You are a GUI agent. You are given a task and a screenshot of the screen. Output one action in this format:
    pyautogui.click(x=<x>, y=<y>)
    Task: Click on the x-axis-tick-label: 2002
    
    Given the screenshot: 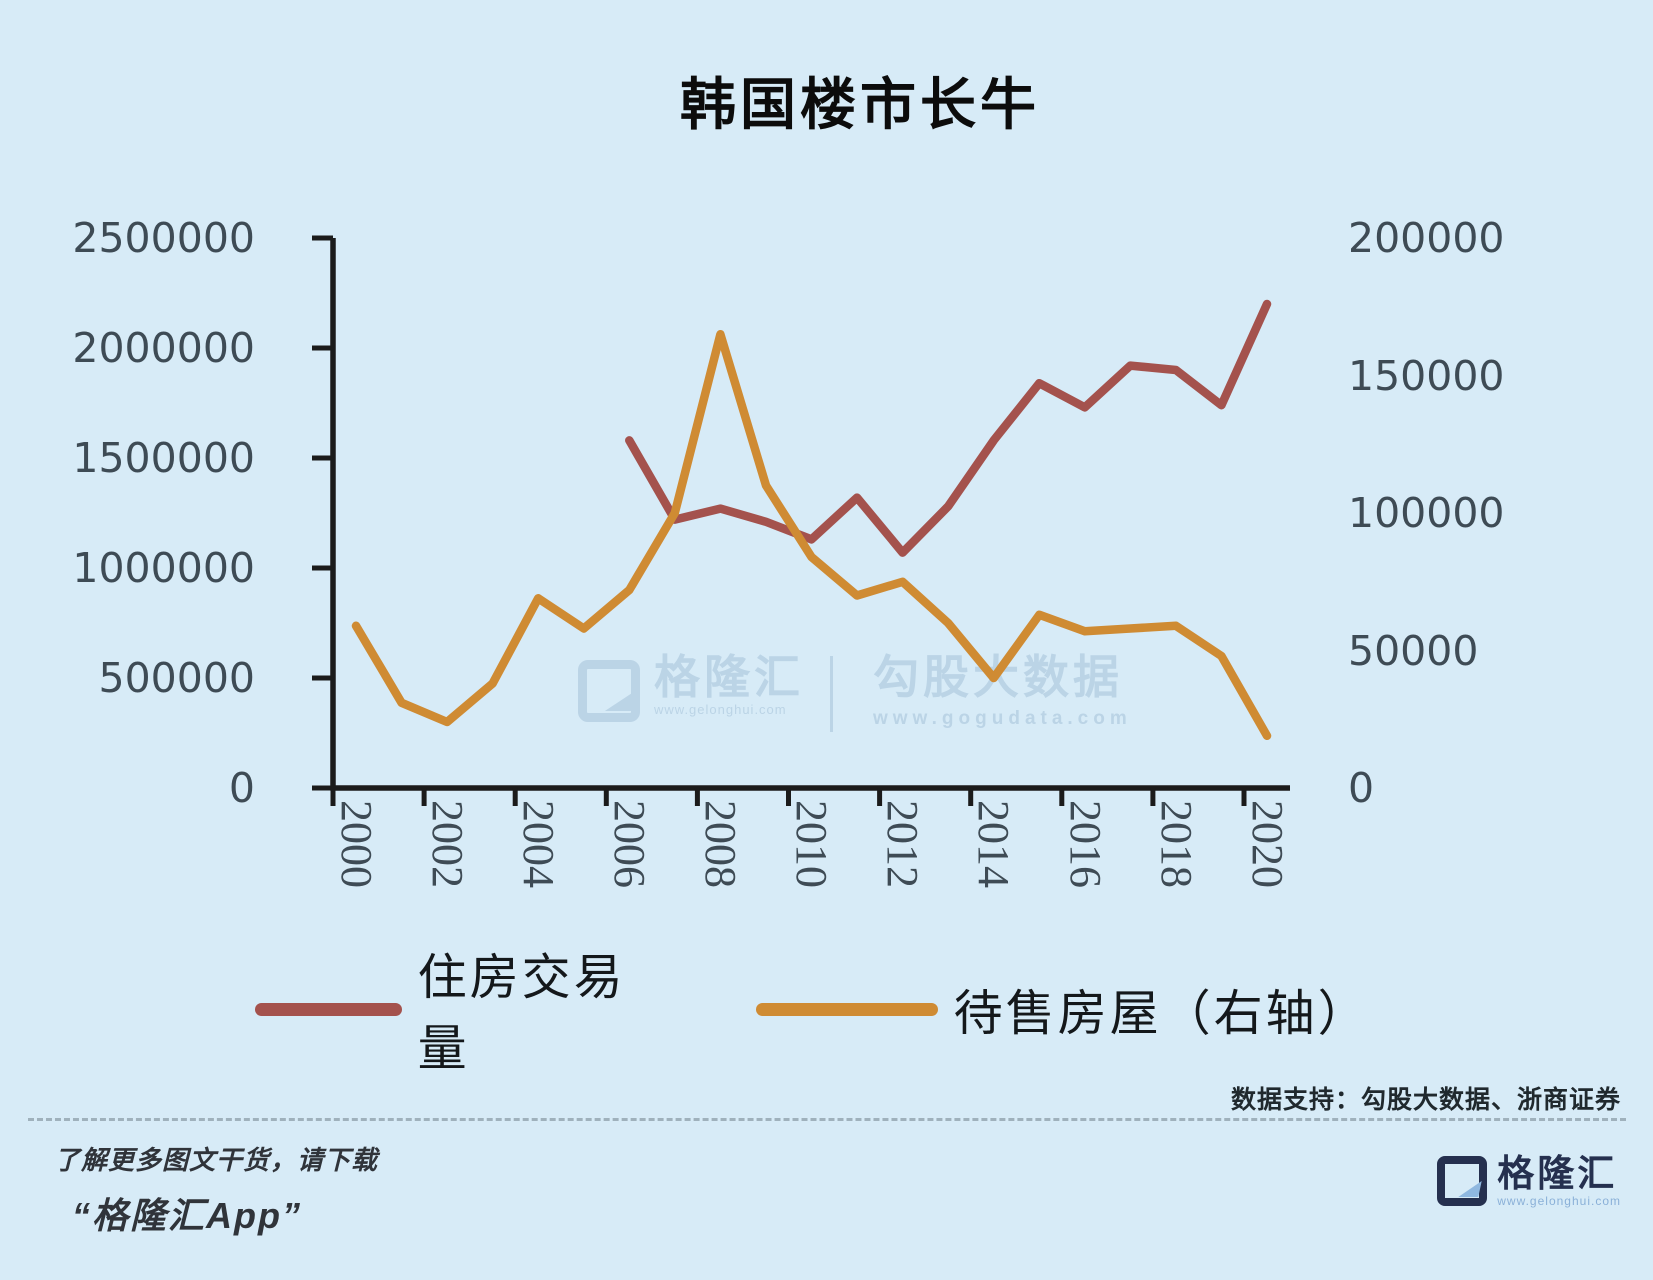 What is the action you would take?
    pyautogui.click(x=447, y=844)
    